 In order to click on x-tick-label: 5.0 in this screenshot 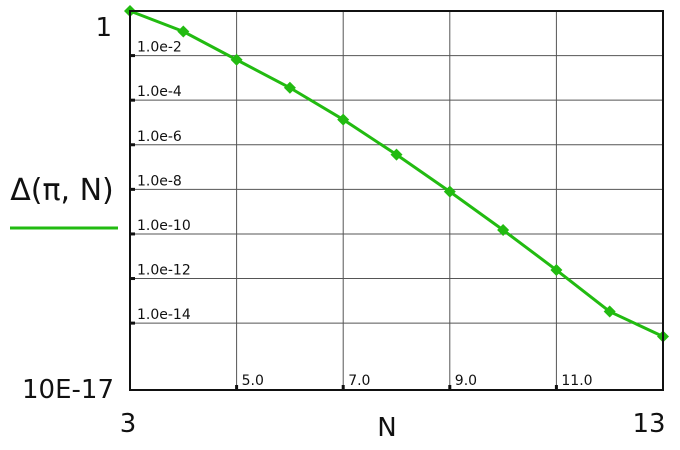, I will do `click(253, 381)`.